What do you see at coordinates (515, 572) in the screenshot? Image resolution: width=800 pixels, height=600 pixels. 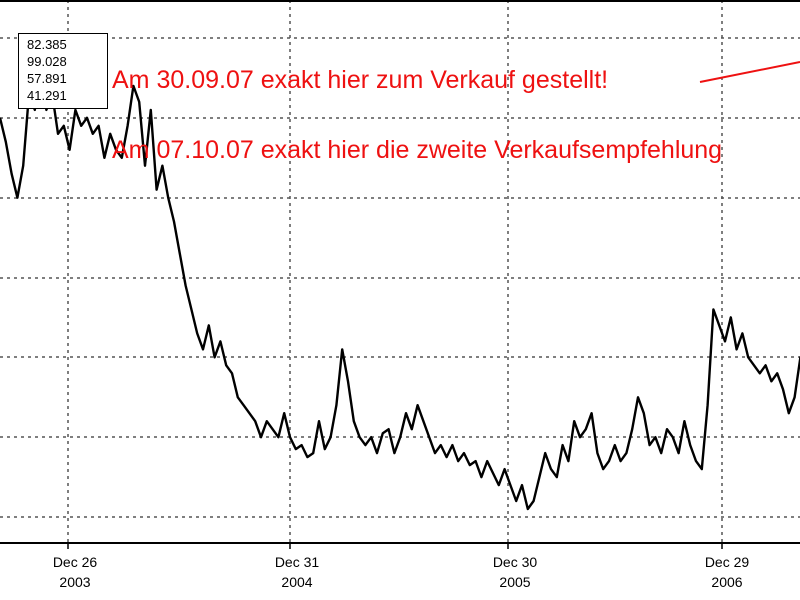 I see `x-tick-label-2005: Dec 30 2005` at bounding box center [515, 572].